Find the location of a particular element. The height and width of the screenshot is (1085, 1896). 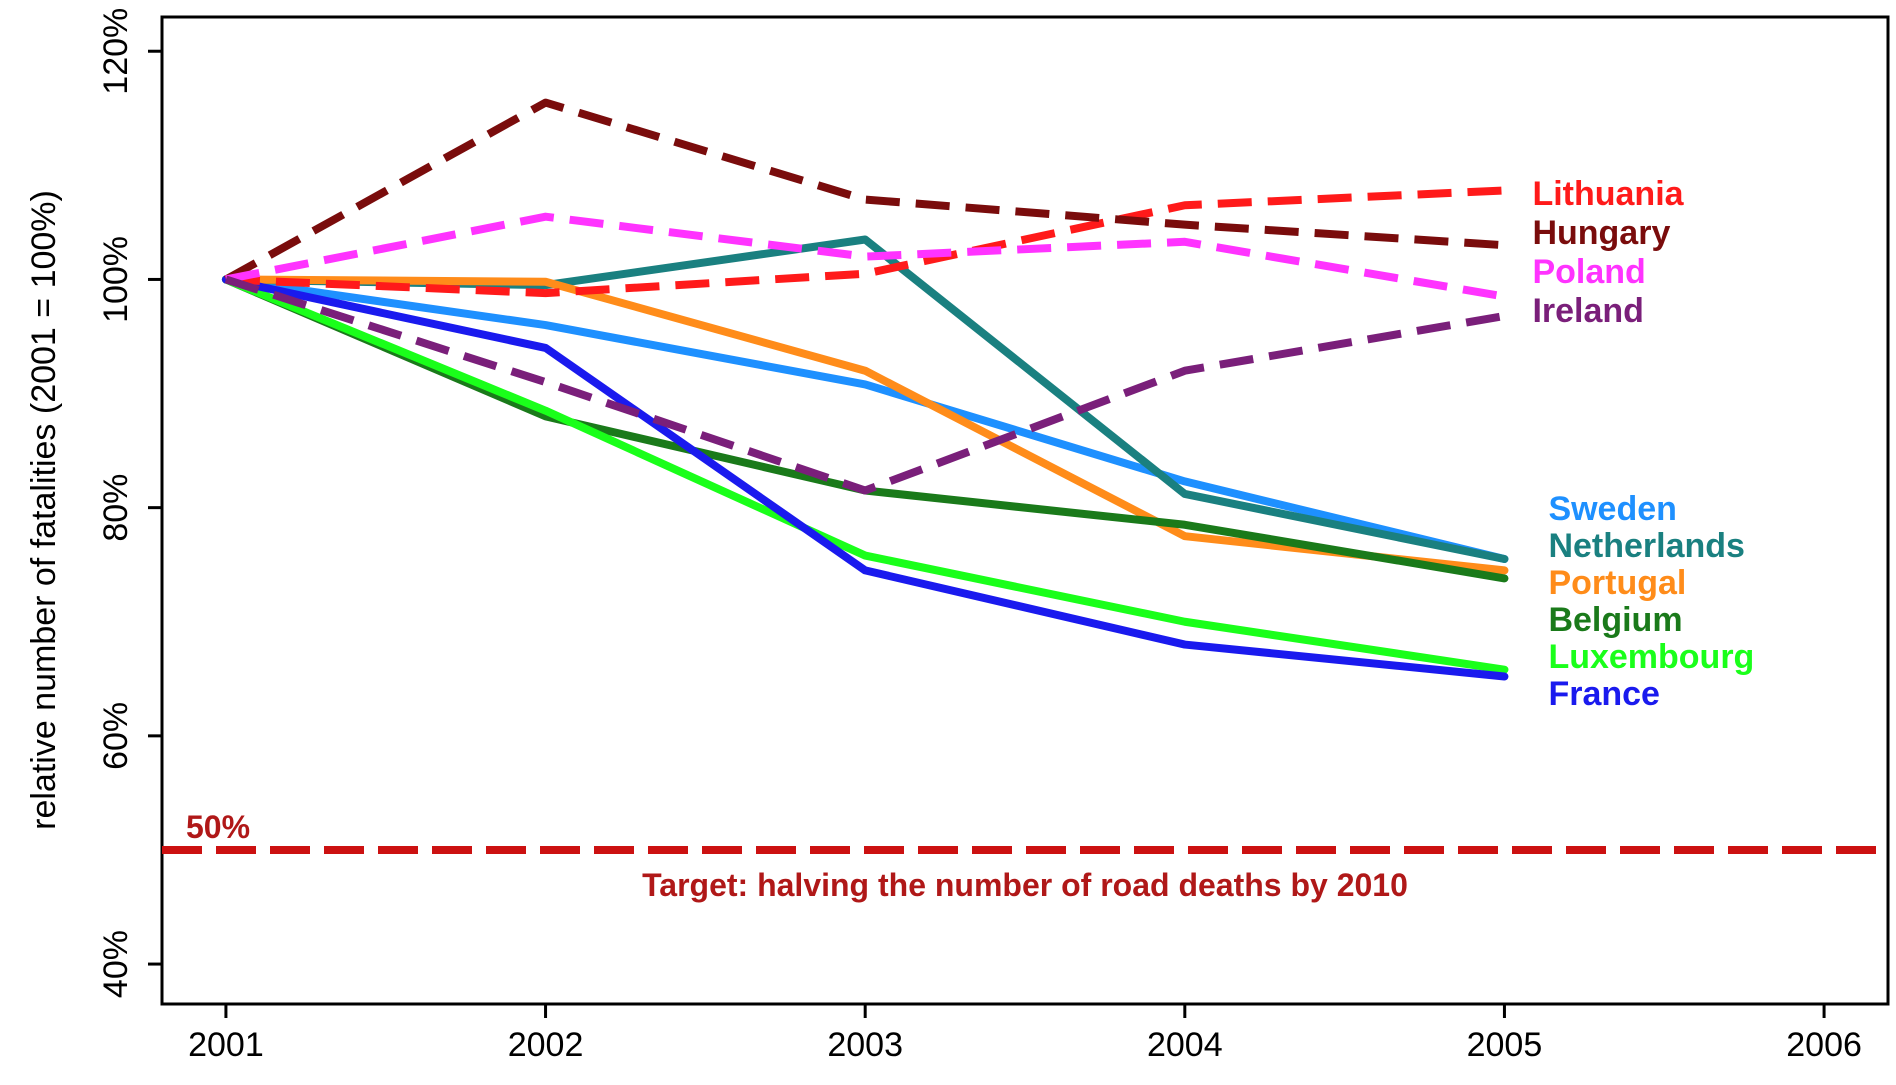

series-line-lithuania is located at coordinates (865, 242).